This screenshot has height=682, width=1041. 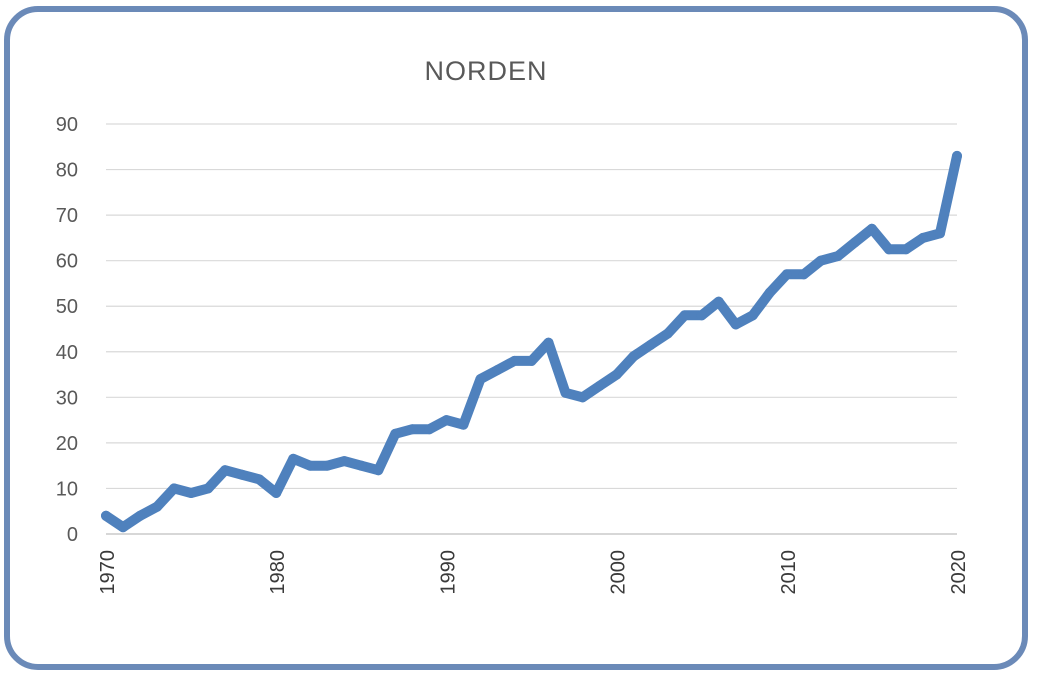 I want to click on y-tick-label: 90, so click(x=67, y=125).